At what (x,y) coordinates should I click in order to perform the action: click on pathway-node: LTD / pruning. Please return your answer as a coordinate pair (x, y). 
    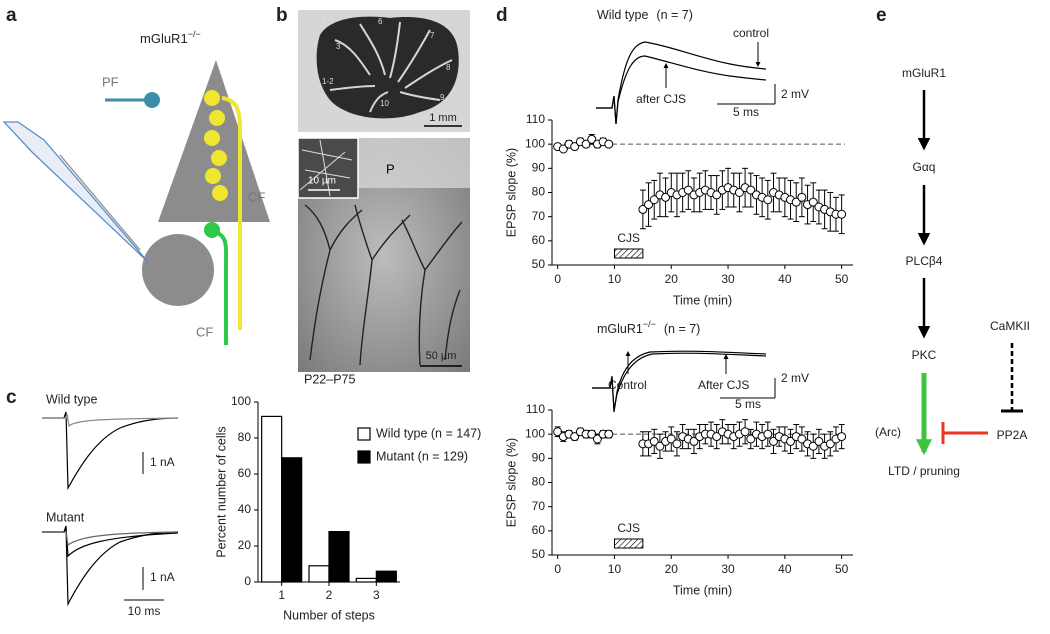
    Looking at the image, I should click on (924, 471).